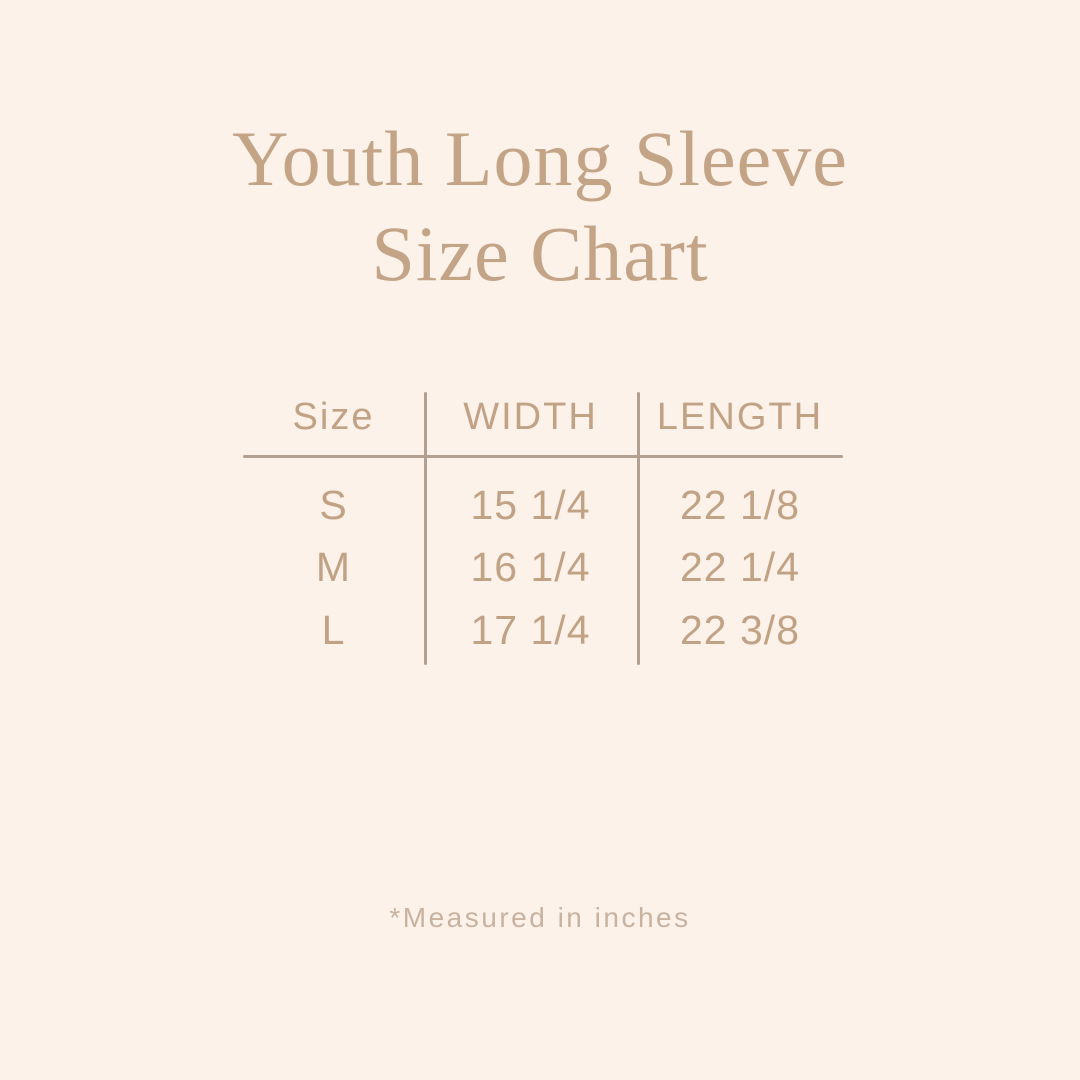 Image resolution: width=1080 pixels, height=1080 pixels. What do you see at coordinates (543, 456) in the screenshot?
I see `header-divider-line` at bounding box center [543, 456].